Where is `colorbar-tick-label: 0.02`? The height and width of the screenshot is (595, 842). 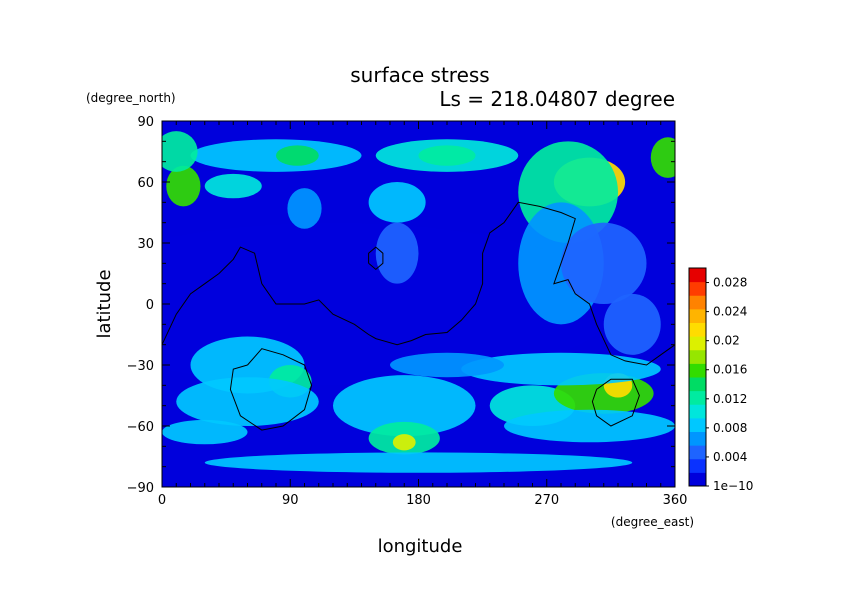
colorbar-tick-label: 0.02 is located at coordinates (726, 341).